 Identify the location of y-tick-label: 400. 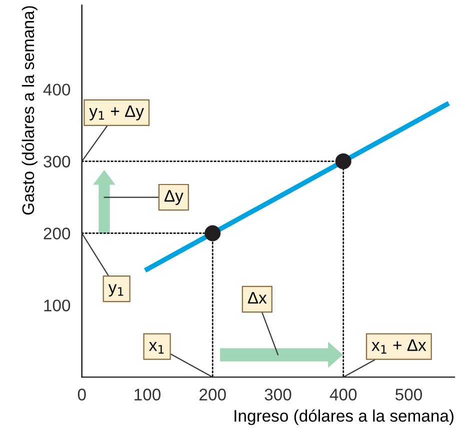
(56, 90).